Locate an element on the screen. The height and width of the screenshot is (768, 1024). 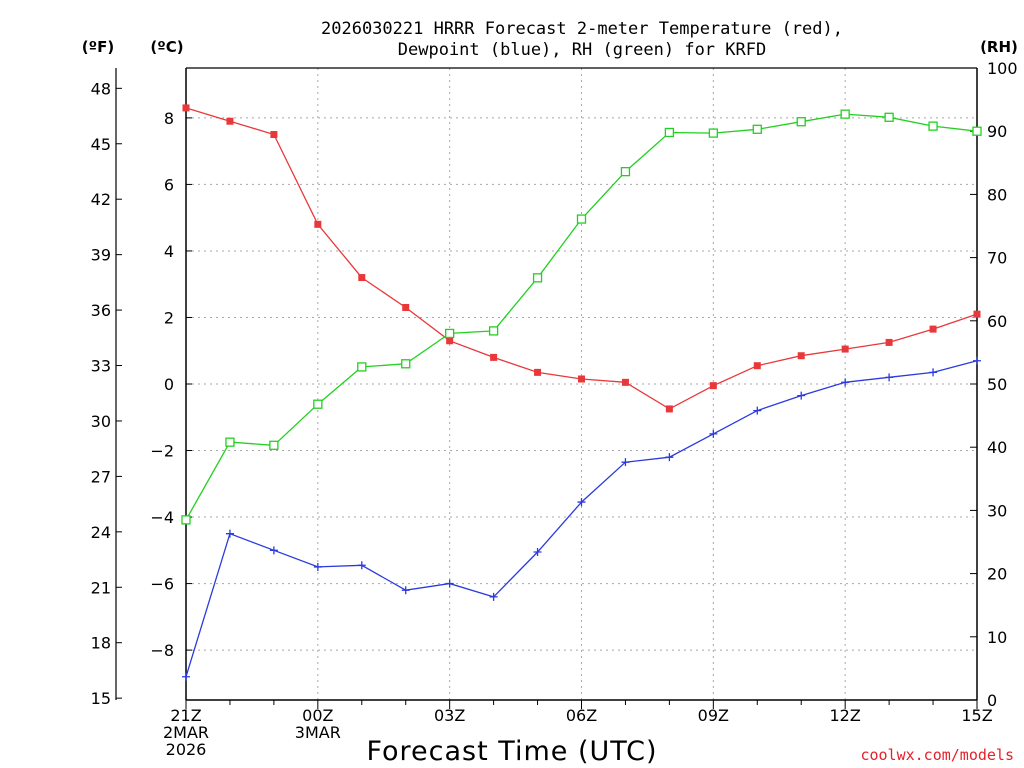
fahrenheit-tick-label: 24 is located at coordinates (101, 532).